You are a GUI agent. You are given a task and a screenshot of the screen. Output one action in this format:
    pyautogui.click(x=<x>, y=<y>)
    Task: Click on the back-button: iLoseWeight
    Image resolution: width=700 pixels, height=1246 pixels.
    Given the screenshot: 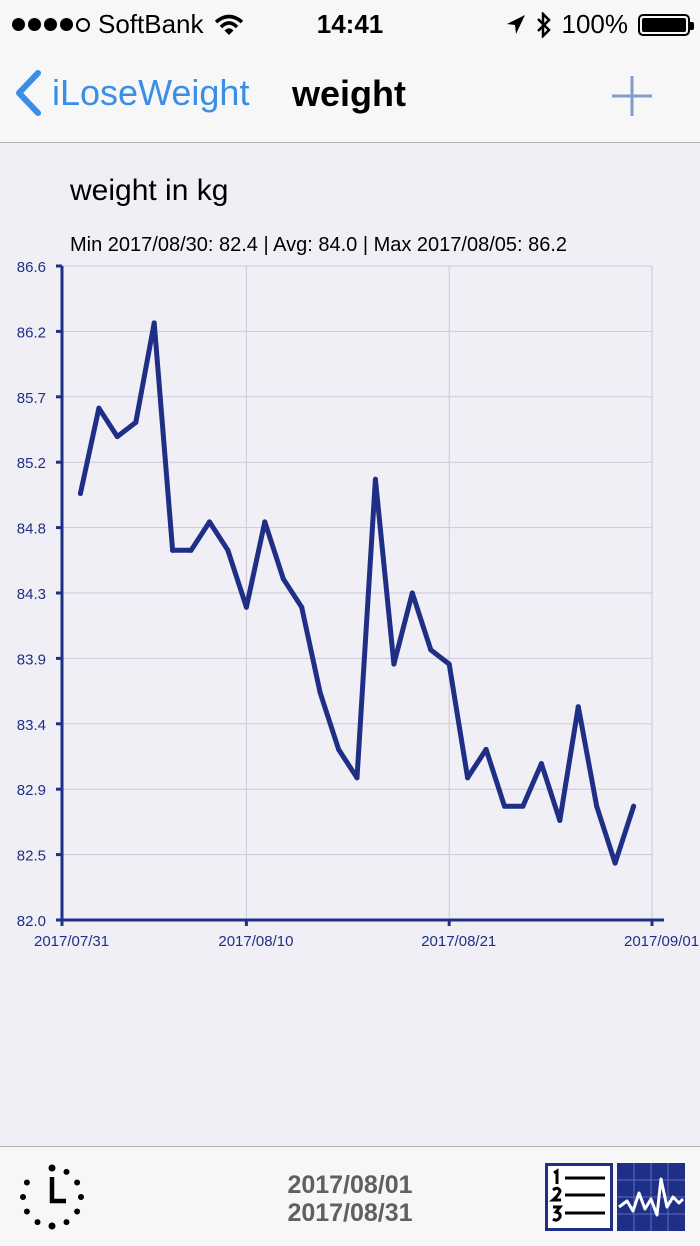 What is the action you would take?
    pyautogui.click(x=131, y=93)
    